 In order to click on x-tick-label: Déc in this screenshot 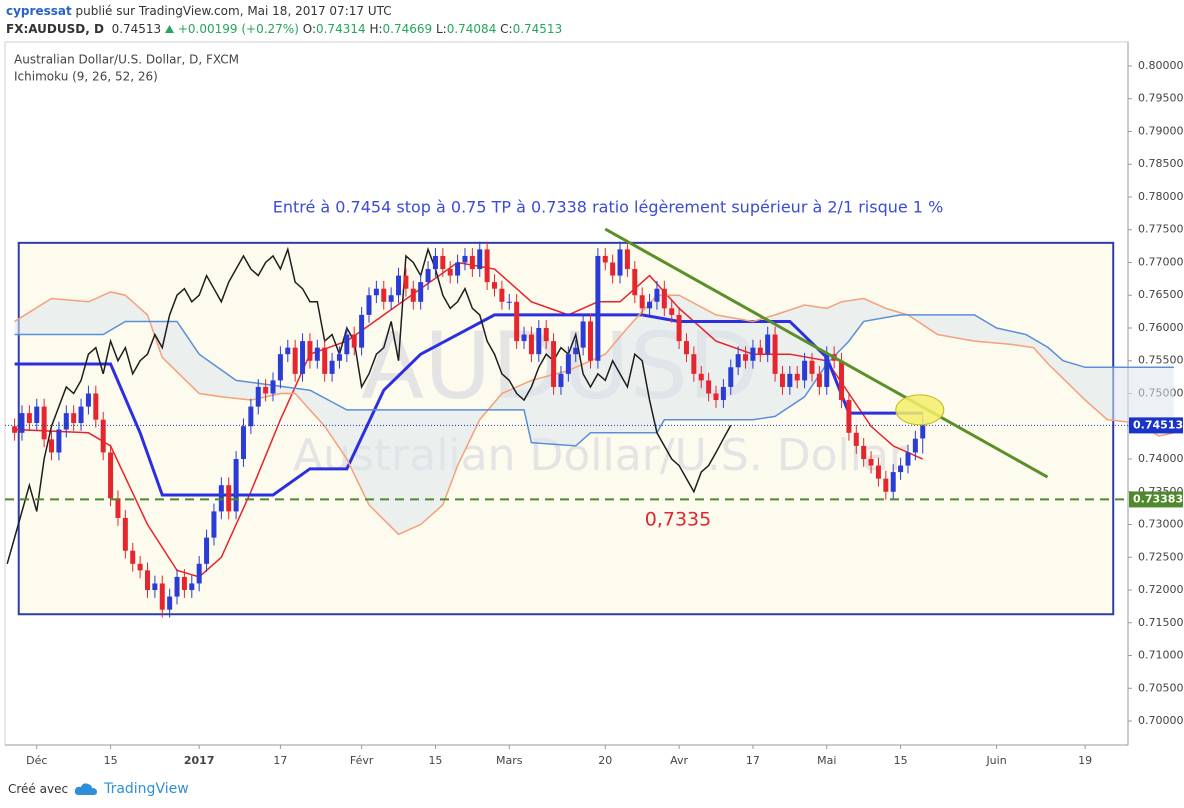, I will do `click(36, 760)`.